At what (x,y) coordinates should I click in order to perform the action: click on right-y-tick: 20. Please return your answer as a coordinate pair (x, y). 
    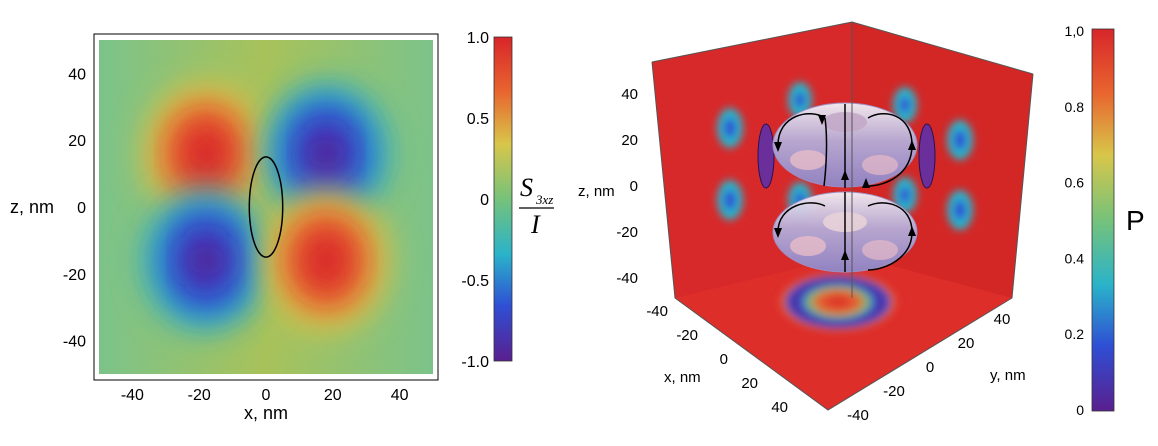
    Looking at the image, I should click on (966, 343).